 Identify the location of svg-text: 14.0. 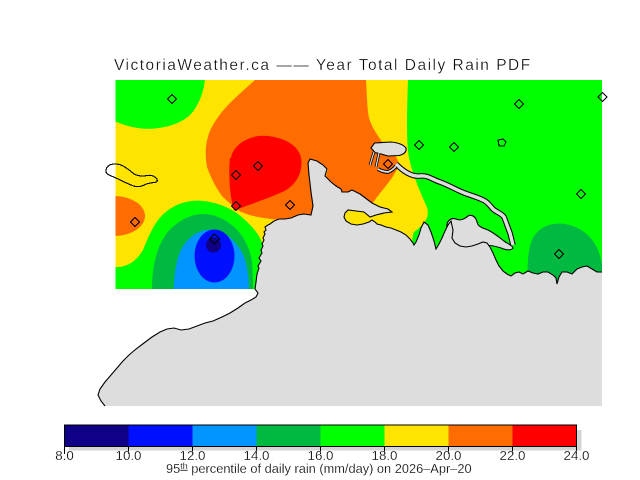
(257, 455).